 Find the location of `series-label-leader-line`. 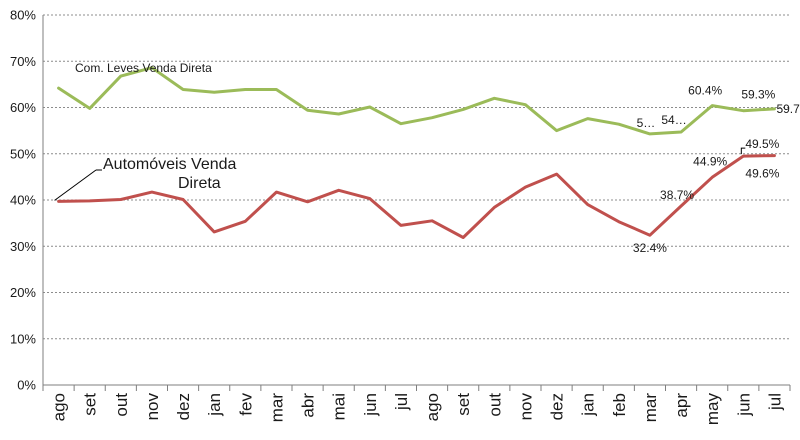

series-label-leader-line is located at coordinates (75, 185).